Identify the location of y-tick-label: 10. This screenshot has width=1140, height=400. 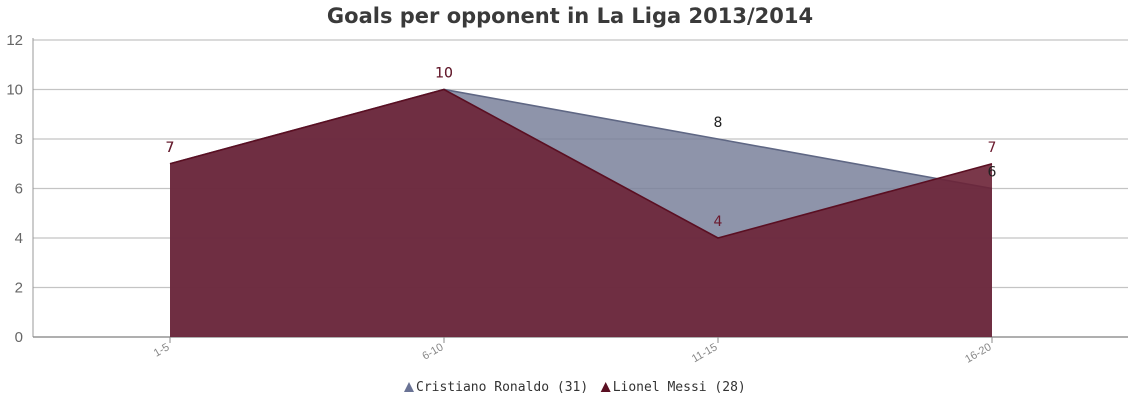
(14, 90).